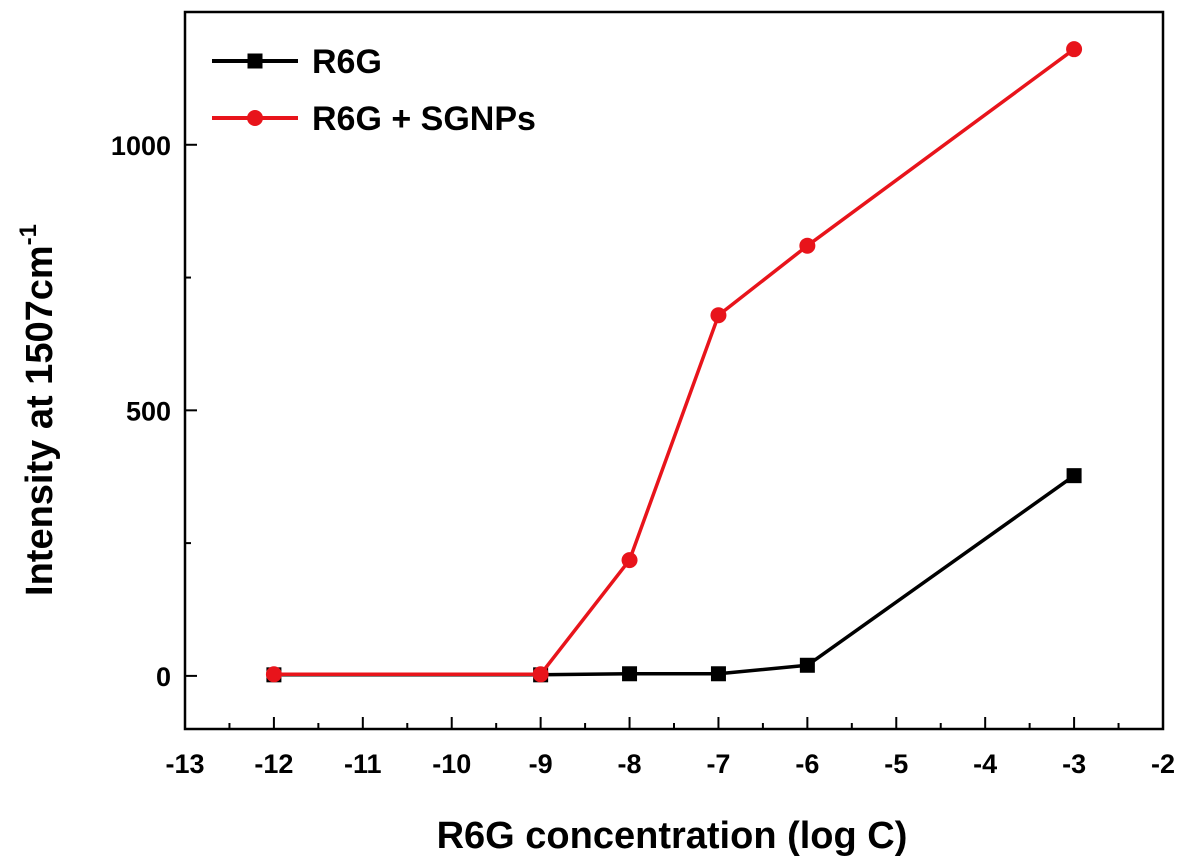 Image resolution: width=1181 pixels, height=865 pixels. I want to click on legend-item-r6g: R6G, so click(297, 62).